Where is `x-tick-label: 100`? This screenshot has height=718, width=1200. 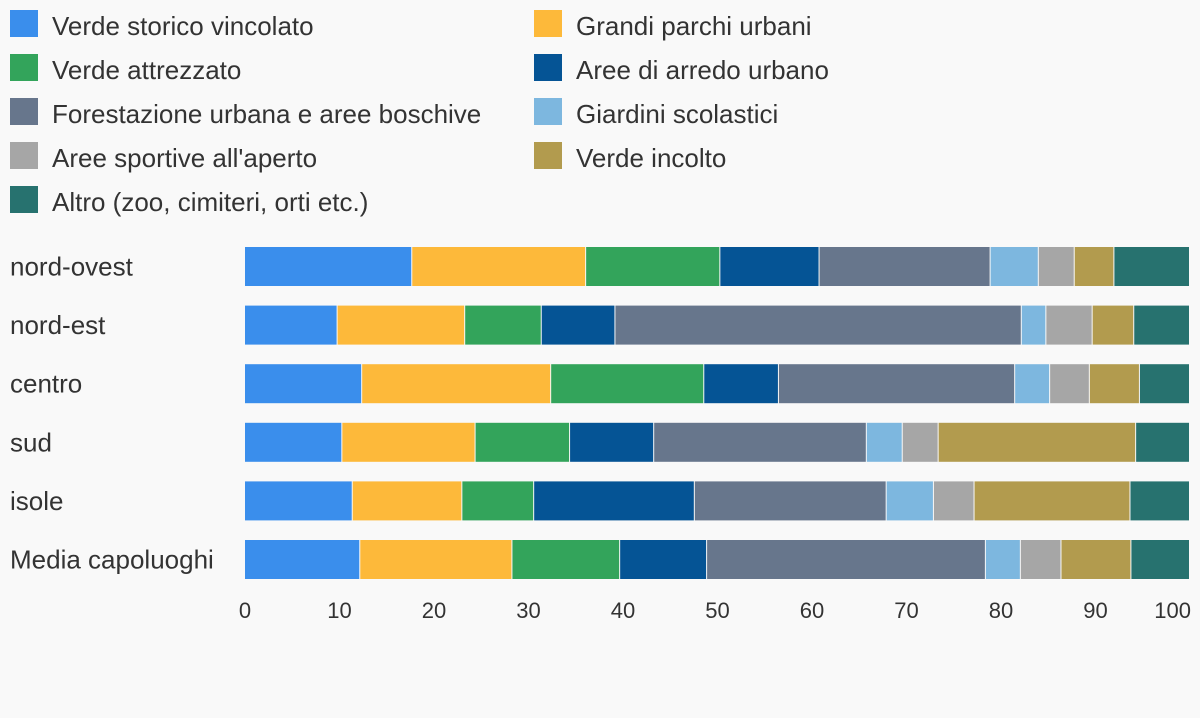 x-tick-label: 100 is located at coordinates (1172, 610).